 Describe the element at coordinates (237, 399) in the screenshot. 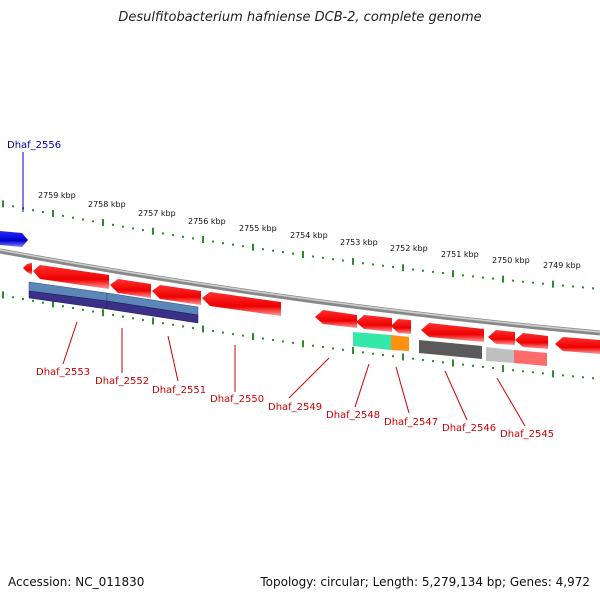

I see `gene-label: Dhaf_2550` at that location.